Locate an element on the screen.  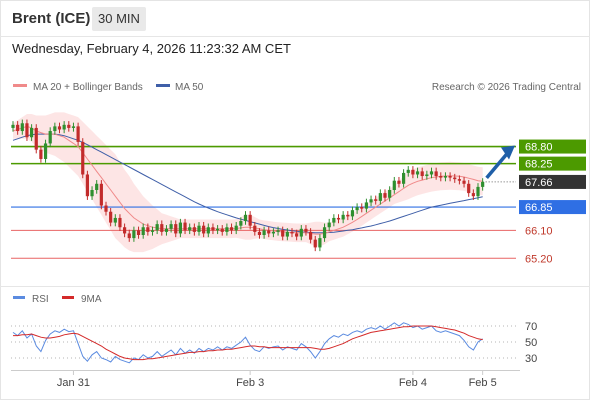
level-value-text: 66.10 is located at coordinates (539, 231).